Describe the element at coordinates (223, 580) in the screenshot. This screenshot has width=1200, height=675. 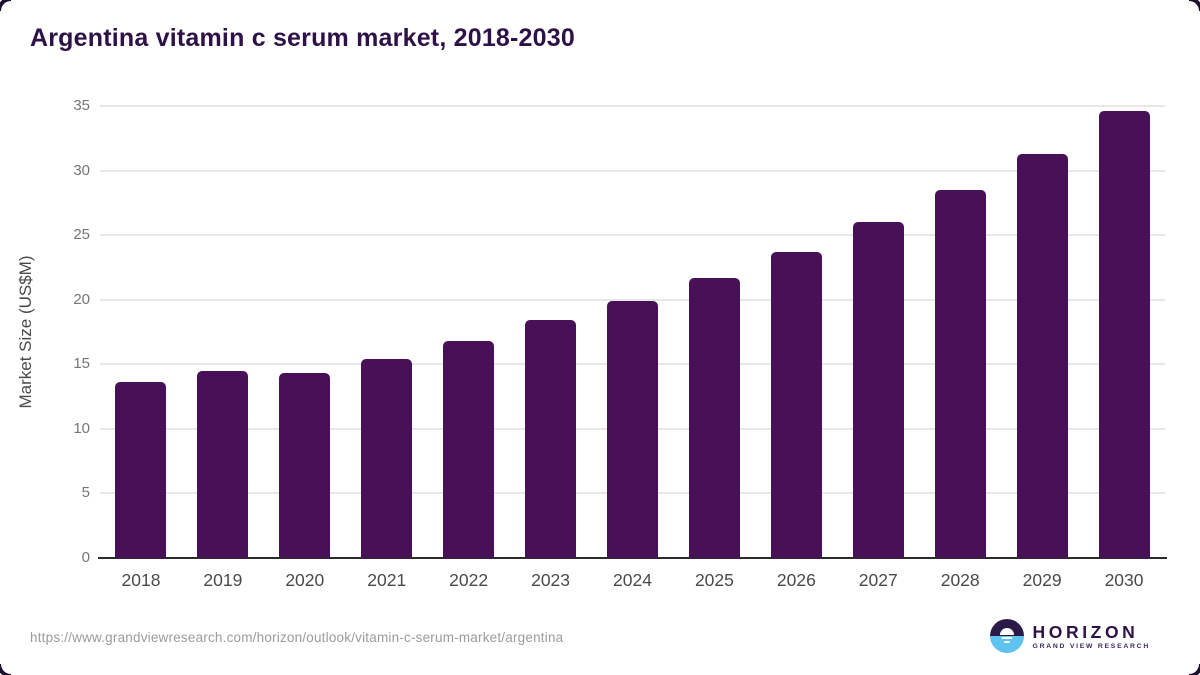
I see `x-tick-label-2019: 2019` at that location.